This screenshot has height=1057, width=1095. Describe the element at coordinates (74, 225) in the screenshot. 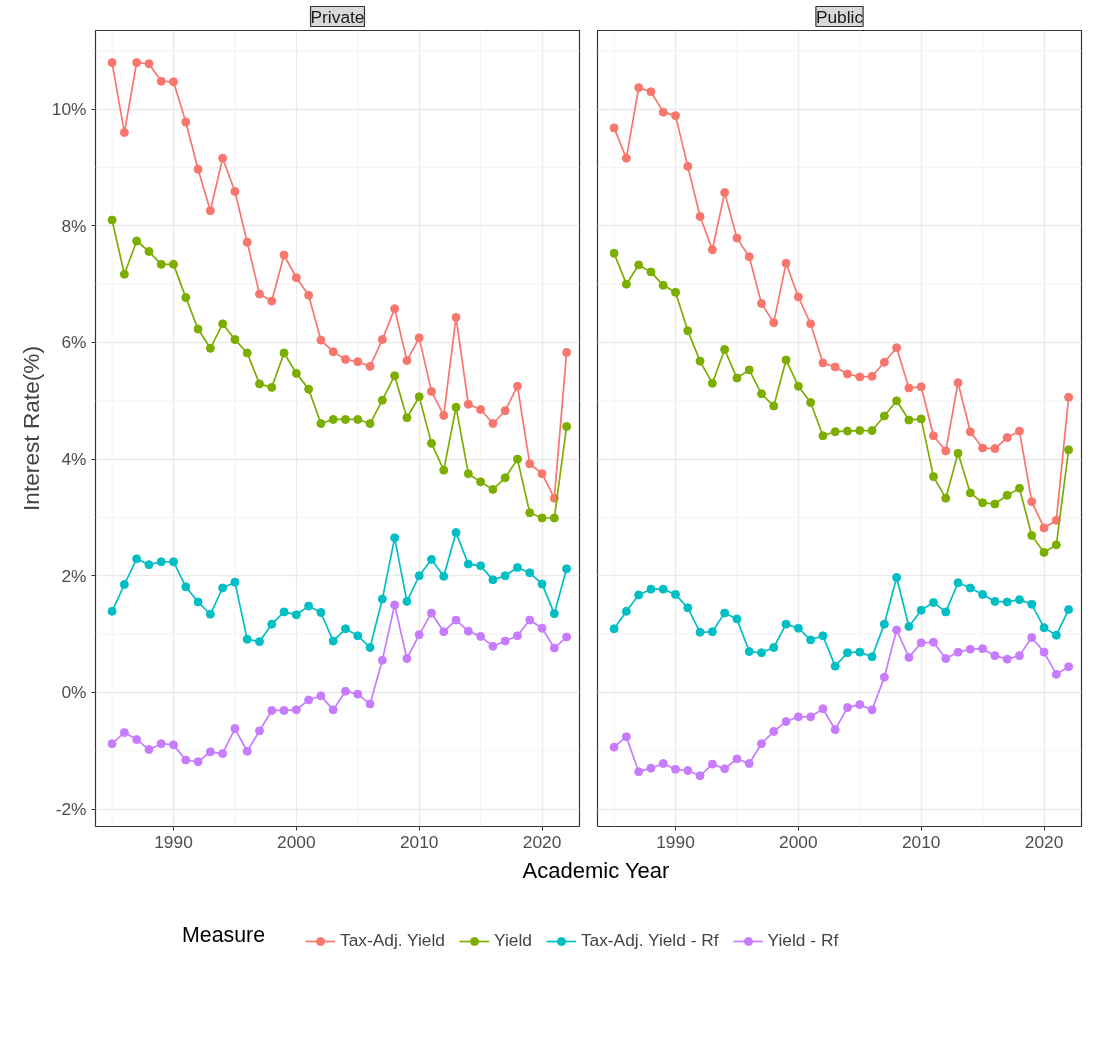

I see `y-tick-label: 8%` at that location.